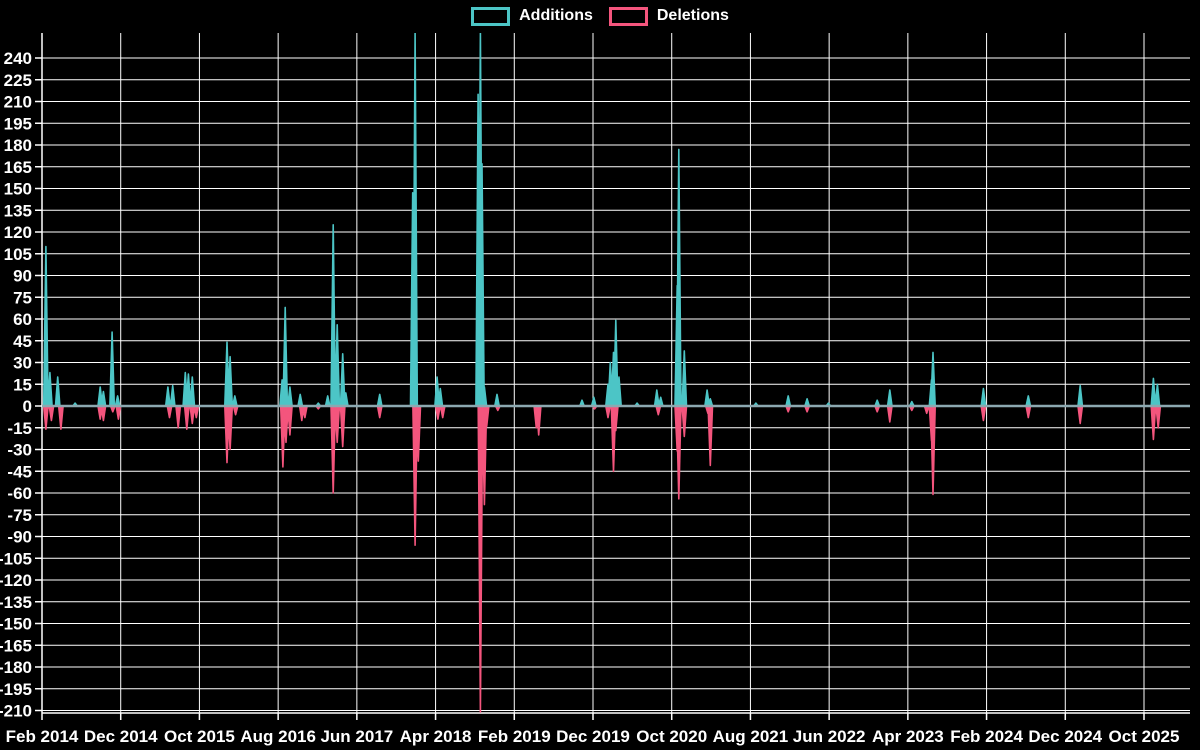  I want to click on svg-text: -90, so click(19, 537).